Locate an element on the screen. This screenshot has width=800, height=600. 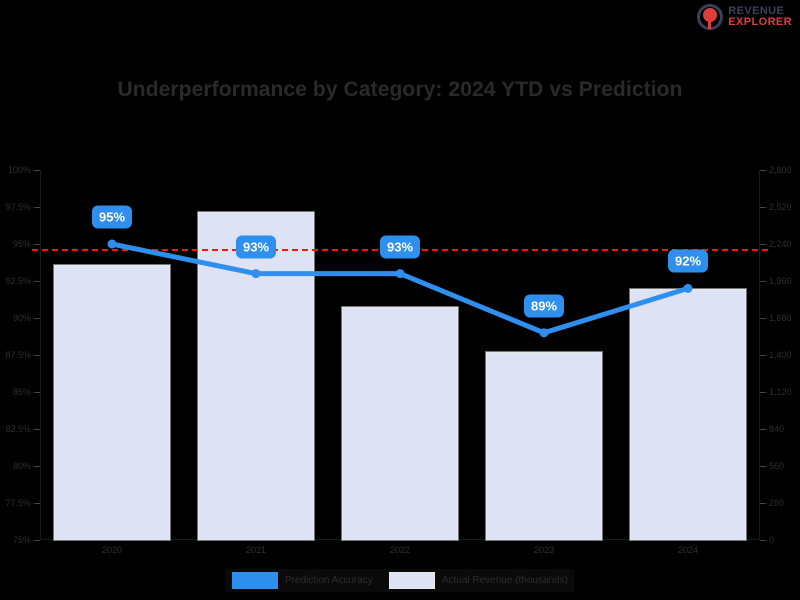
right-tick-label: 840 is located at coordinates (777, 429).